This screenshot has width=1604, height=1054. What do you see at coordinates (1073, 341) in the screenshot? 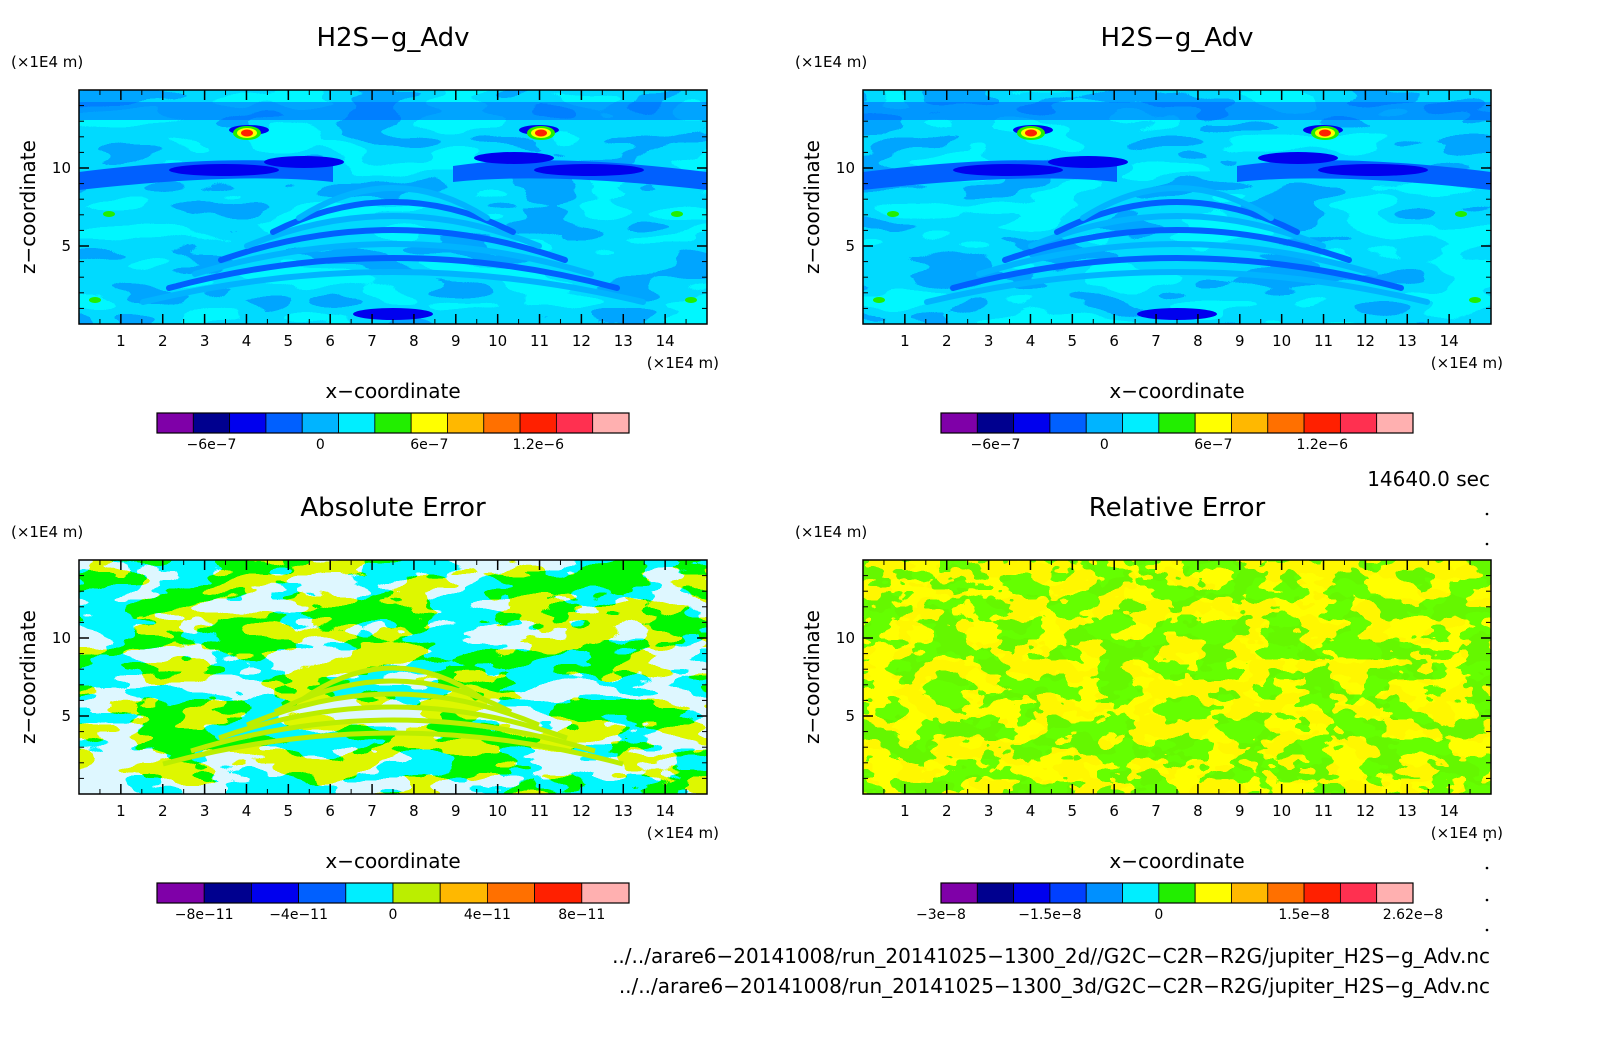
I see `x-tick-label: 5` at bounding box center [1073, 341].